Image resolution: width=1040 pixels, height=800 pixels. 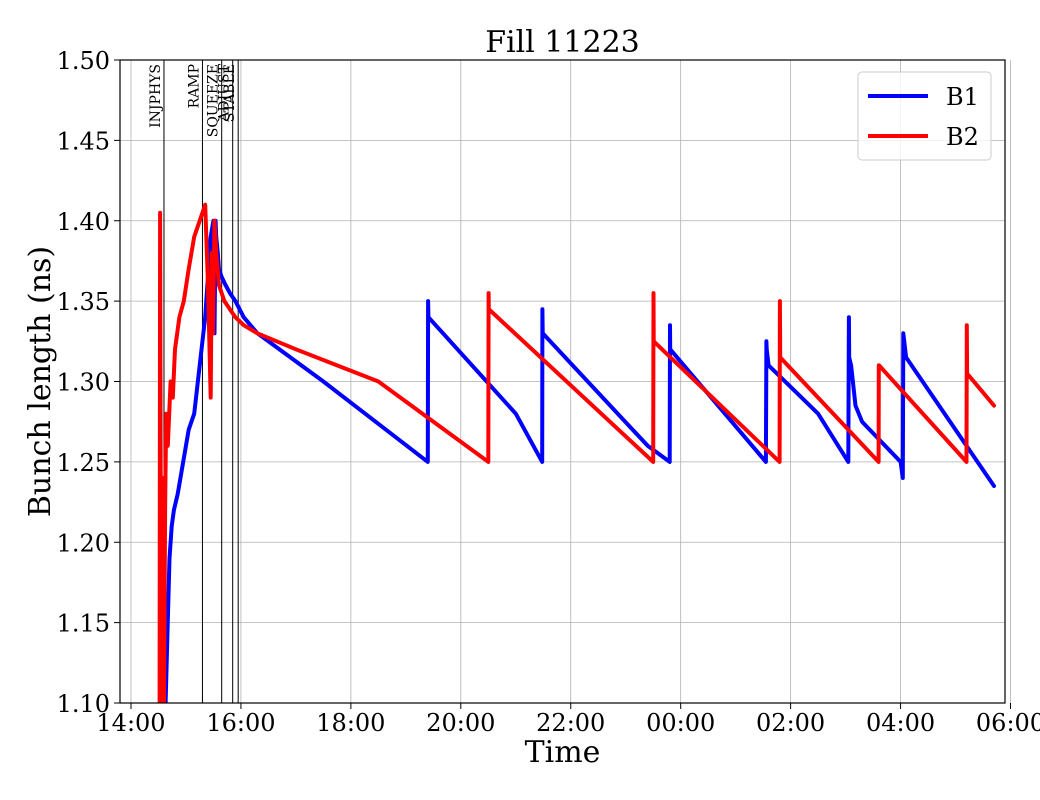 I want to click on y-tick-label: 1.25, so click(x=83, y=463).